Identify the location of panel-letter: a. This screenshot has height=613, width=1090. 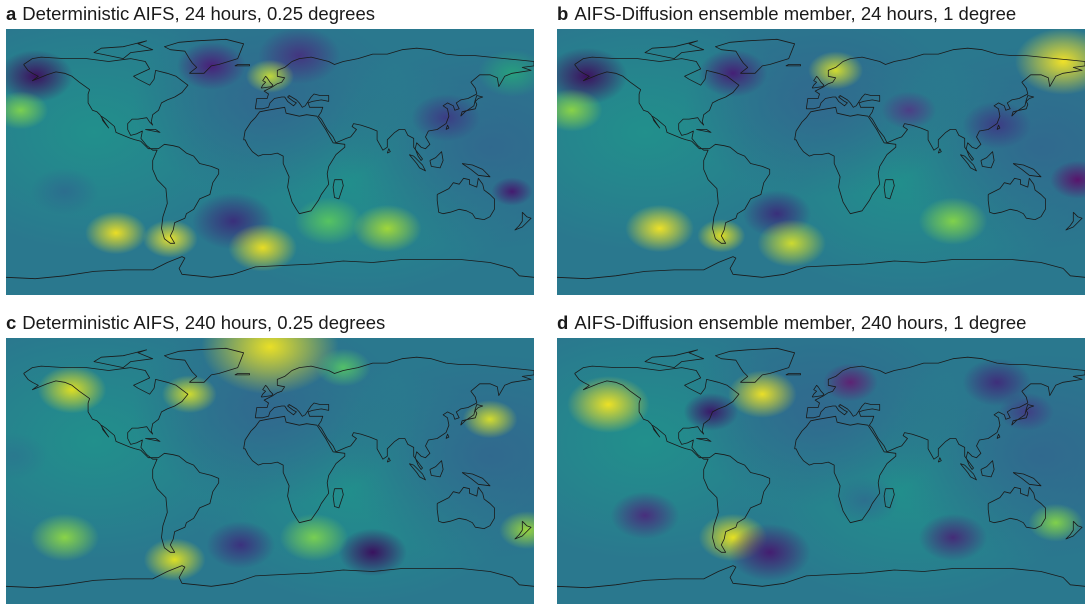
(11, 13).